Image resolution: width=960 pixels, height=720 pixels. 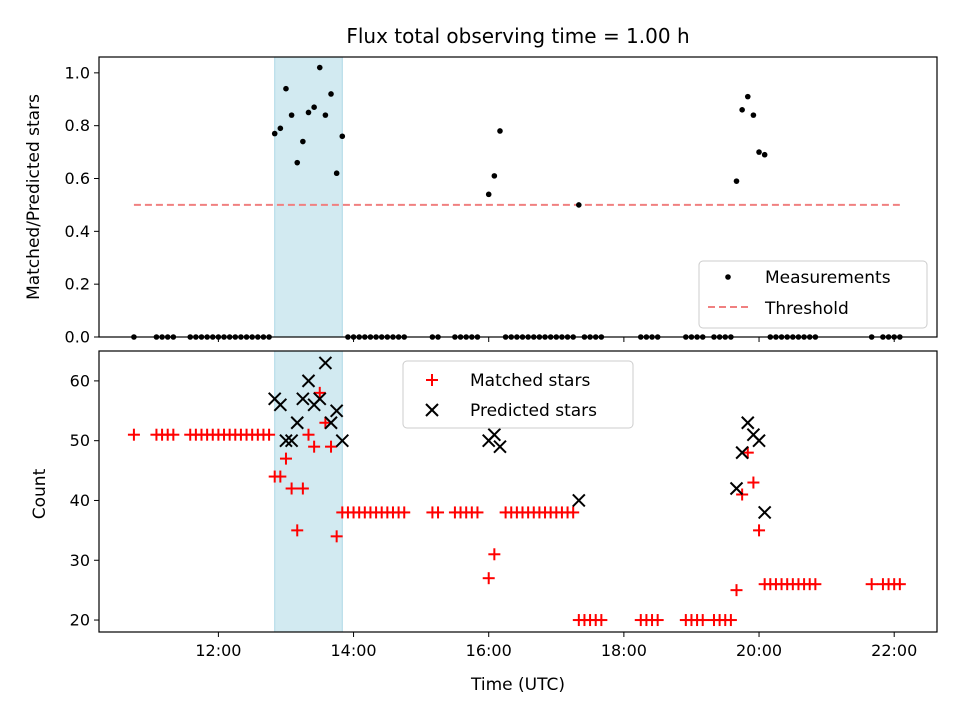 I want to click on bottom-legend-box, so click(x=518, y=394).